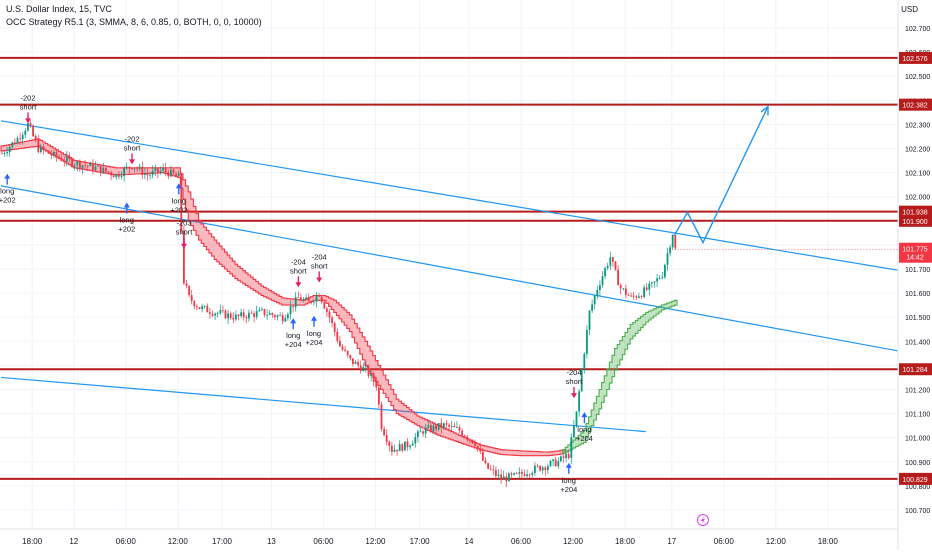 The height and width of the screenshot is (555, 932). What do you see at coordinates (375, 541) in the screenshot?
I see `time-tick-label: 12:00` at bounding box center [375, 541].